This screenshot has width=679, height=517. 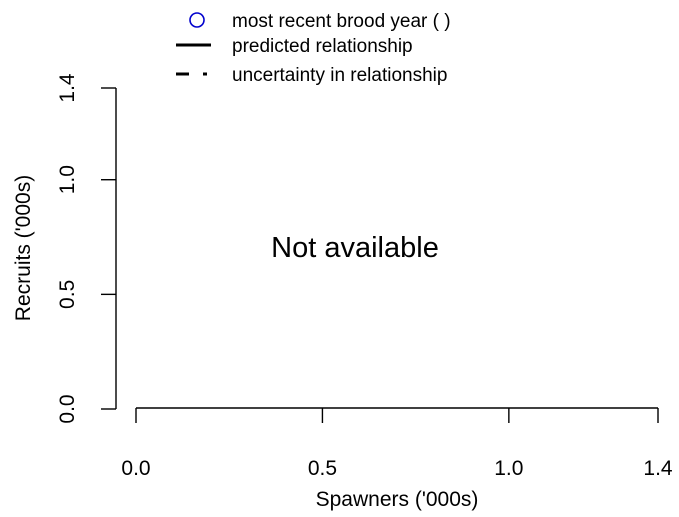 What do you see at coordinates (508, 468) in the screenshot?
I see `x-tick-label: 1.0` at bounding box center [508, 468].